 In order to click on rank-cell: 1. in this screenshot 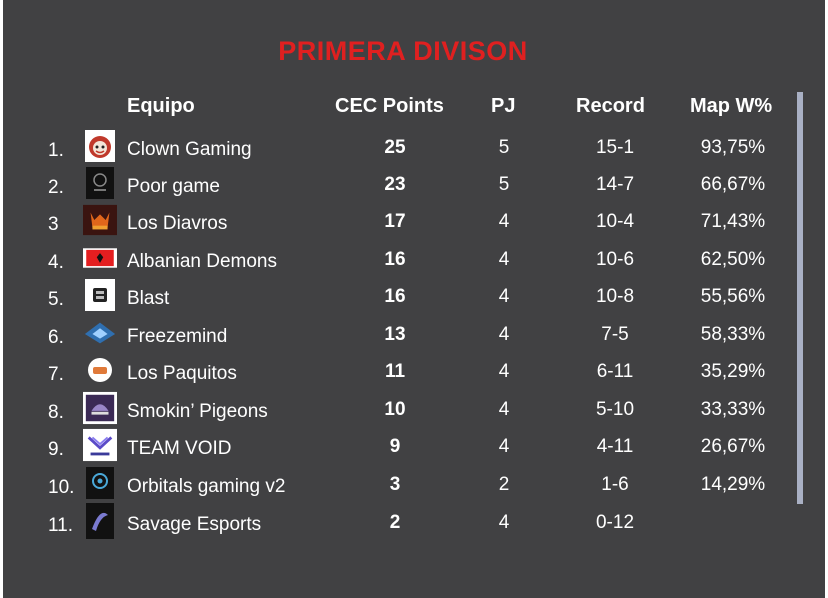, I will do `click(56, 150)`.